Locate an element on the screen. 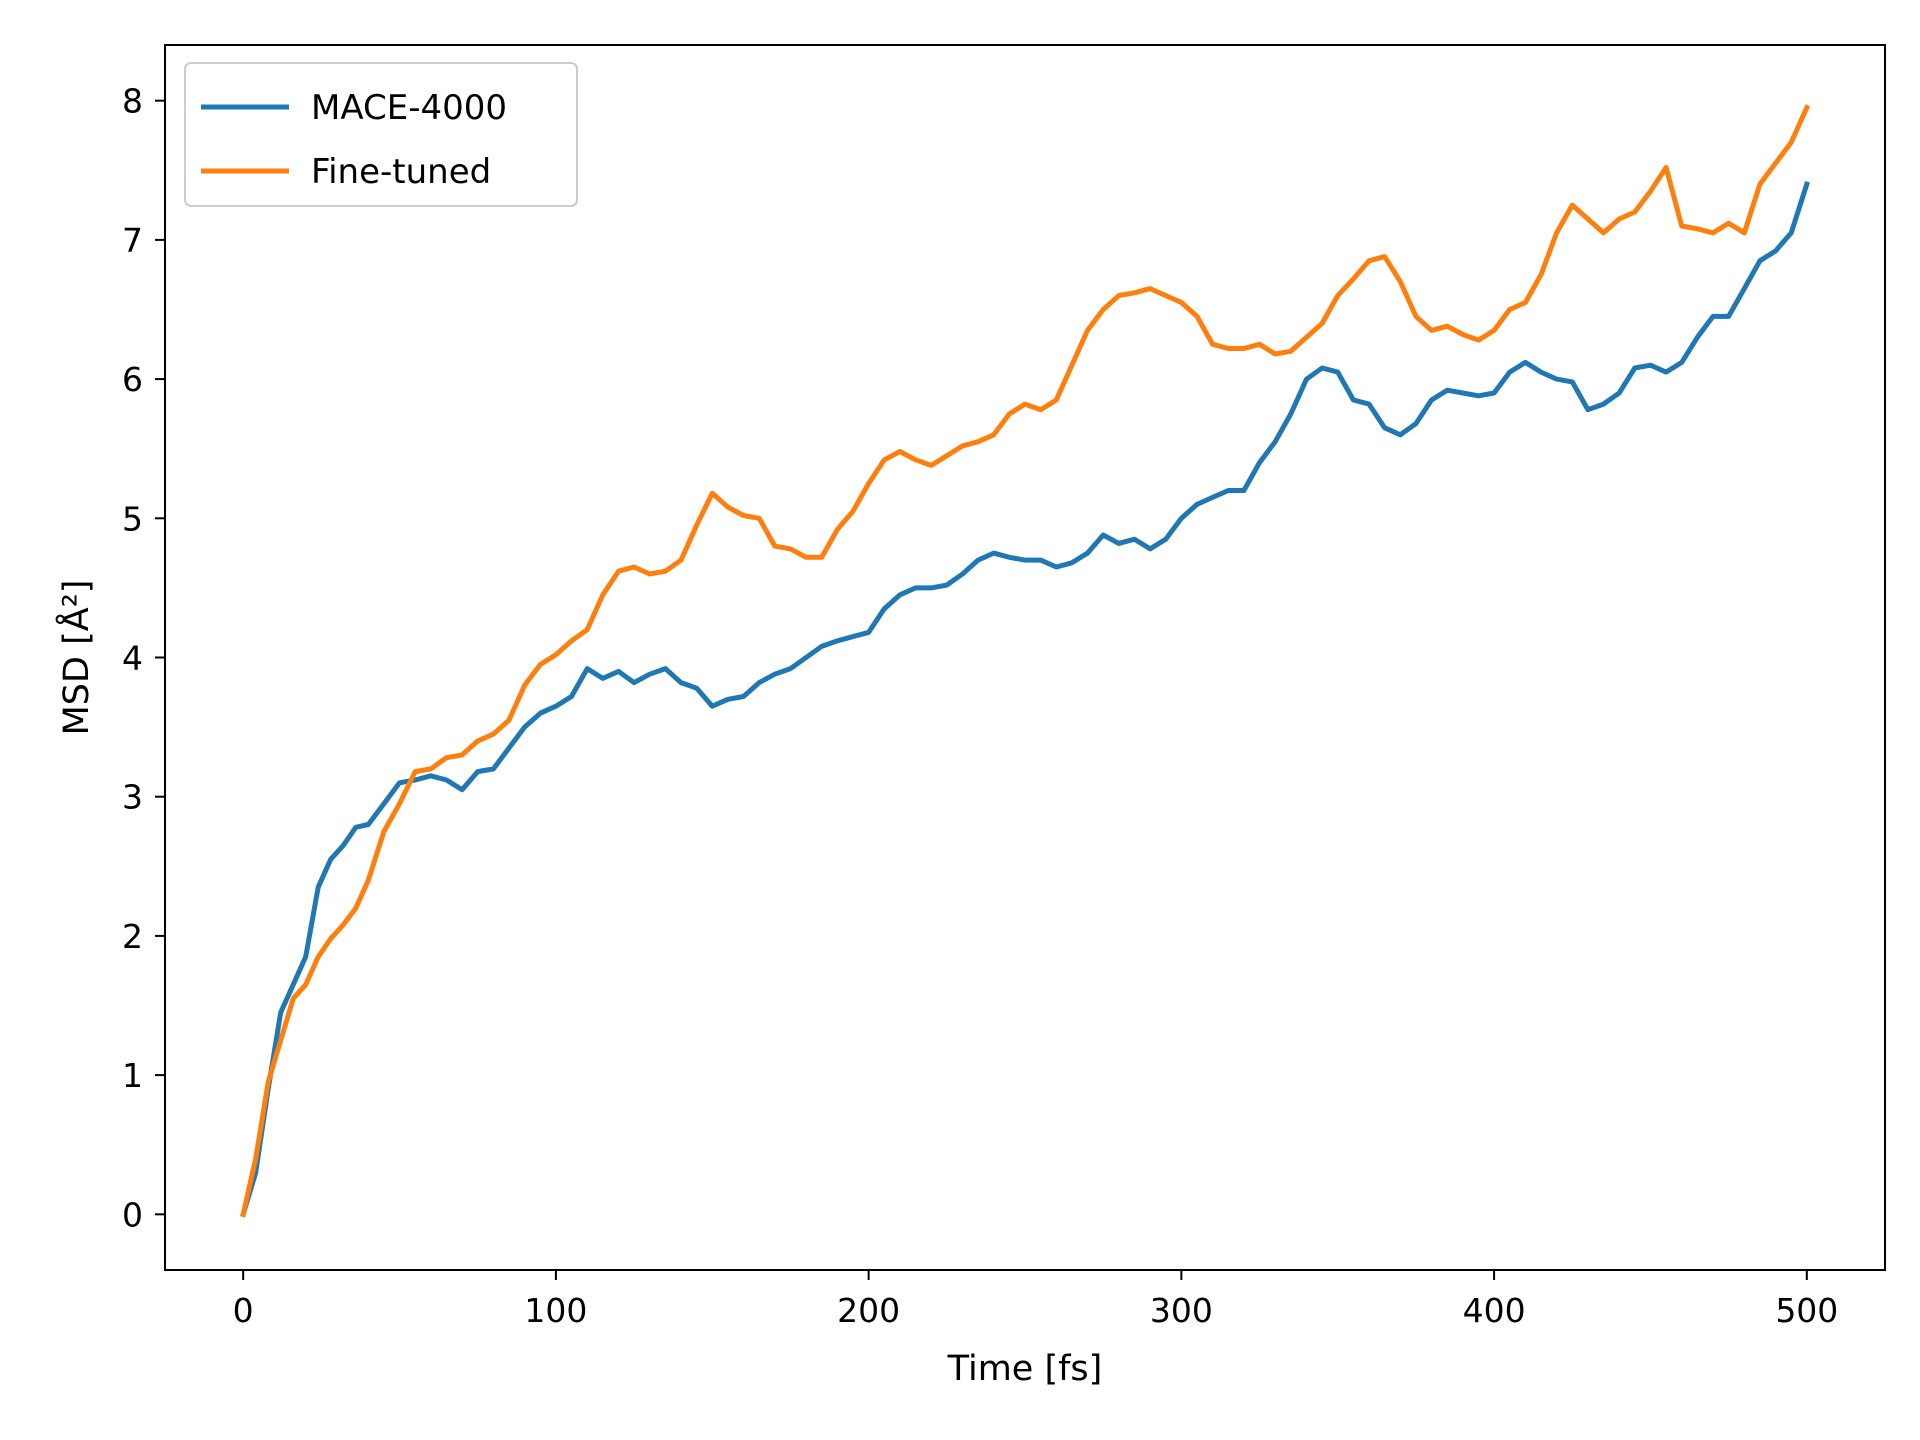 This screenshot has width=1920, height=1440. y-tick-label: 4 is located at coordinates (132, 658).